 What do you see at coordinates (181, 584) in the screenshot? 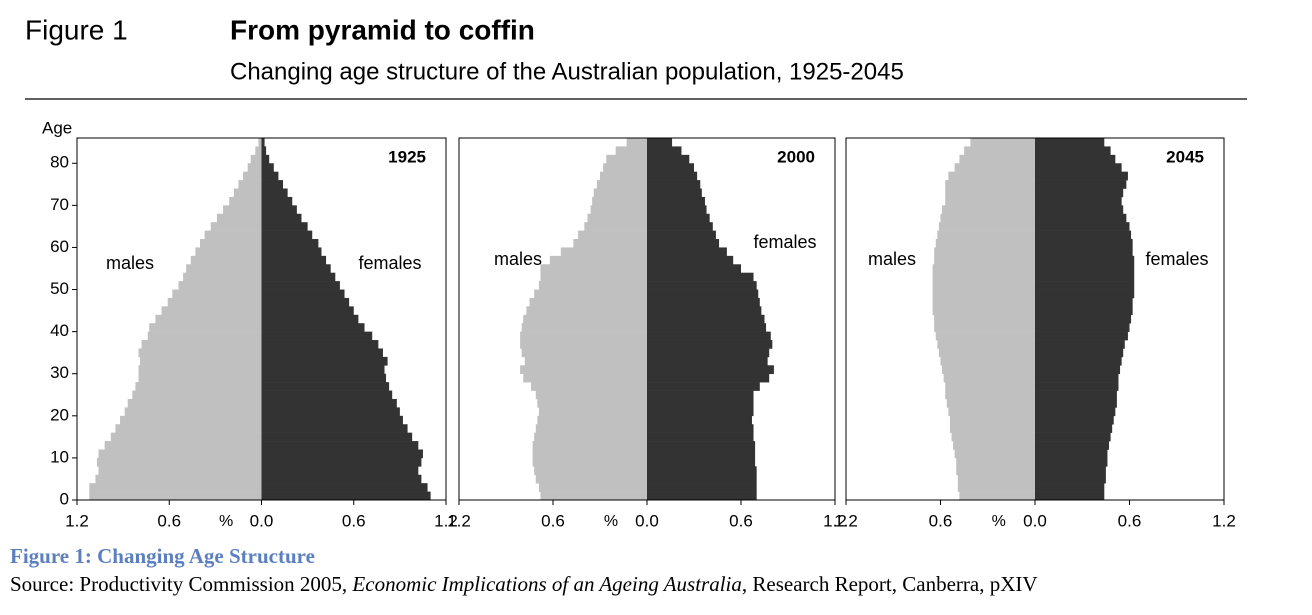
I see `source-prefix: Source: Productivity Commission 2005,` at bounding box center [181, 584].